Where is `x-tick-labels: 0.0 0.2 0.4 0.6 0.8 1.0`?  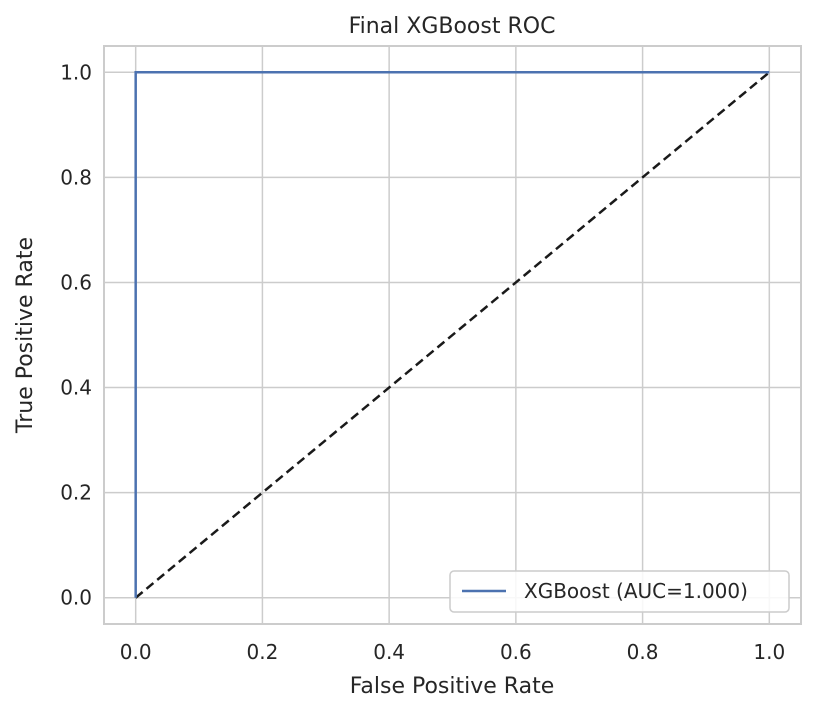
x-tick-labels: 0.0 0.2 0.4 0.6 0.8 1.0 is located at coordinates (452, 652).